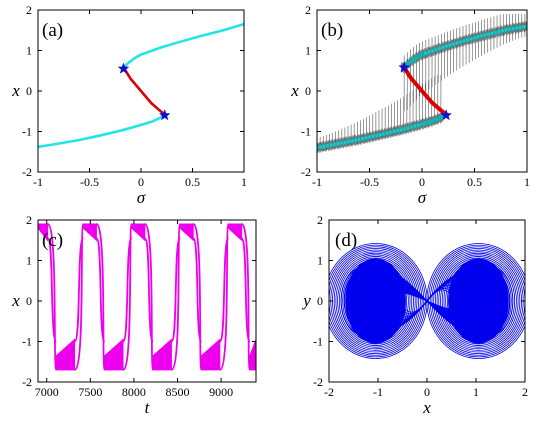  I want to click on x-tick-label: -2, so click(329, 392).